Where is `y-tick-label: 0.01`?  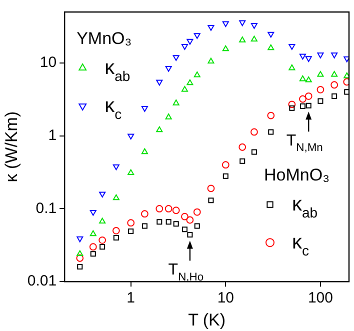 y-tick-label: 0.01 is located at coordinates (42, 281).